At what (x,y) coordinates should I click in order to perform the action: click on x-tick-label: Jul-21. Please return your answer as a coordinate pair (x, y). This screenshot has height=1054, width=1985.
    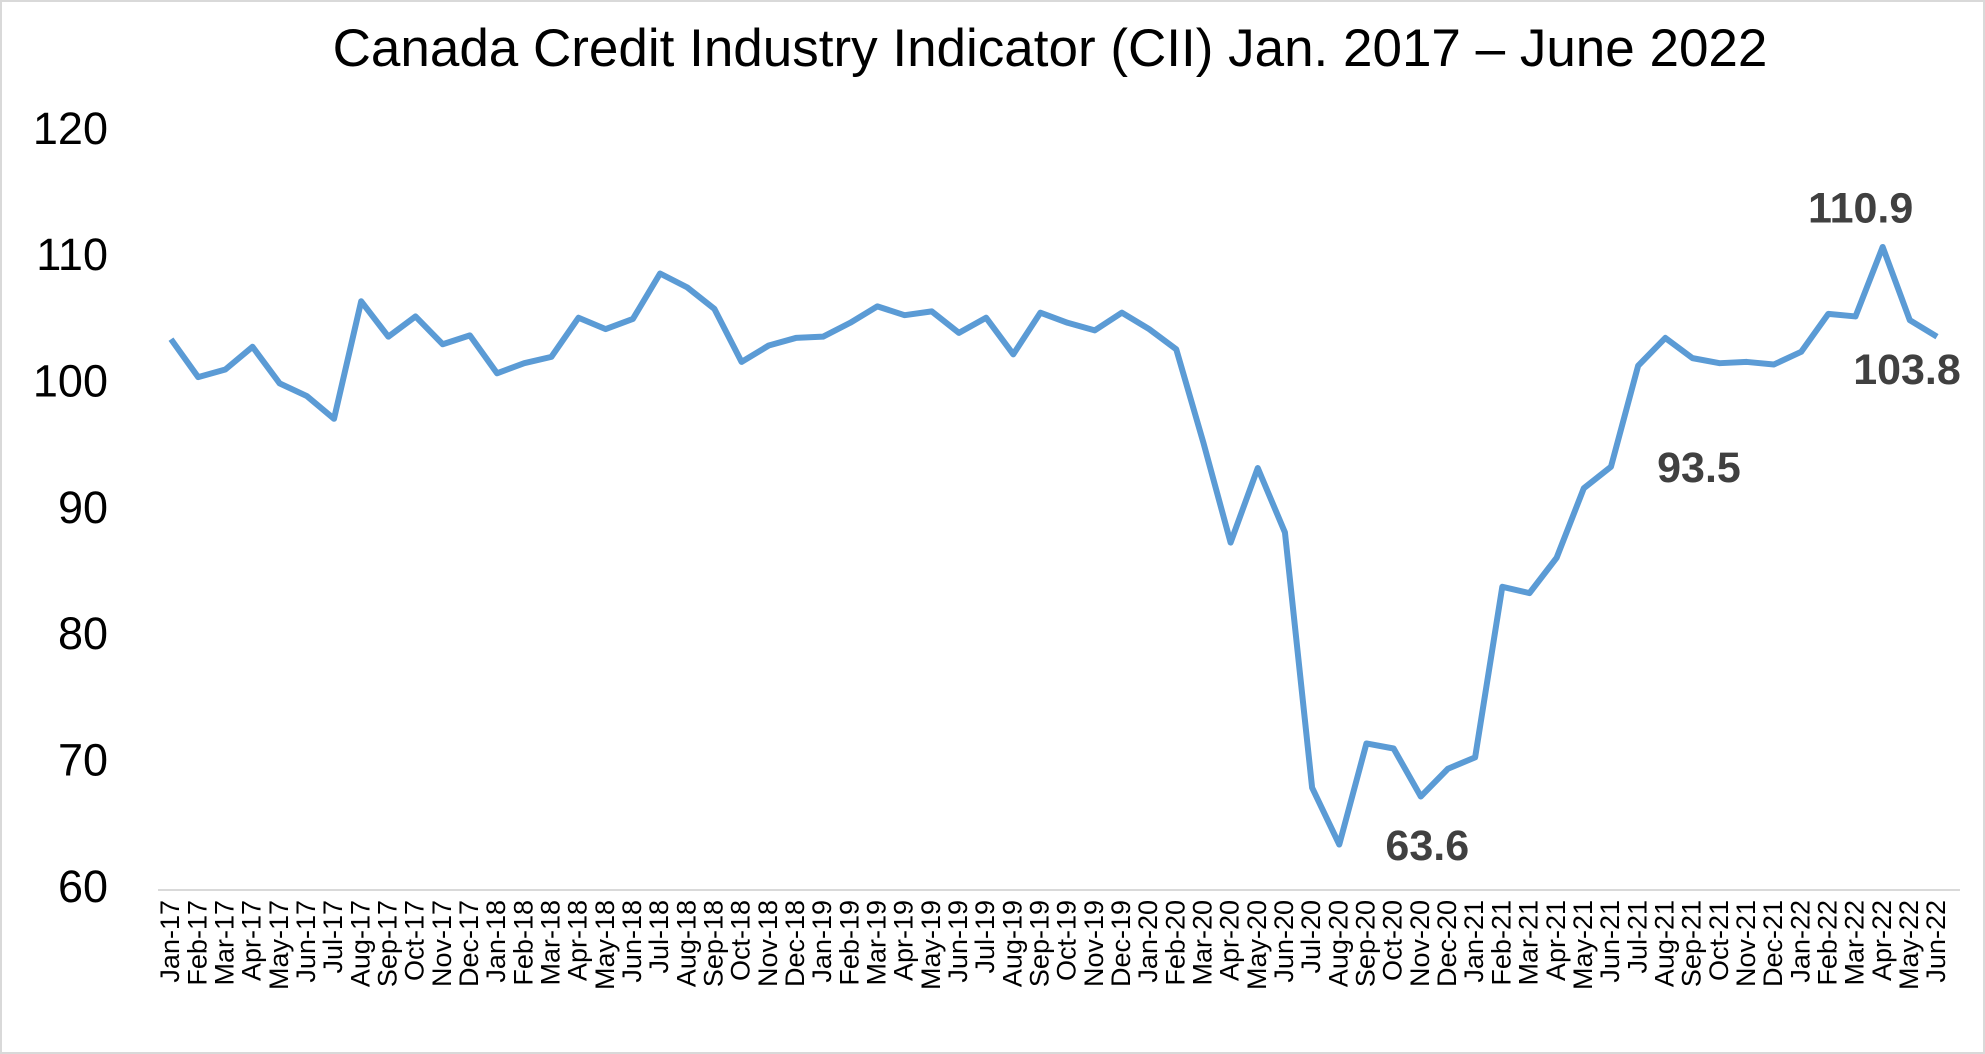
    Looking at the image, I should click on (1637, 937).